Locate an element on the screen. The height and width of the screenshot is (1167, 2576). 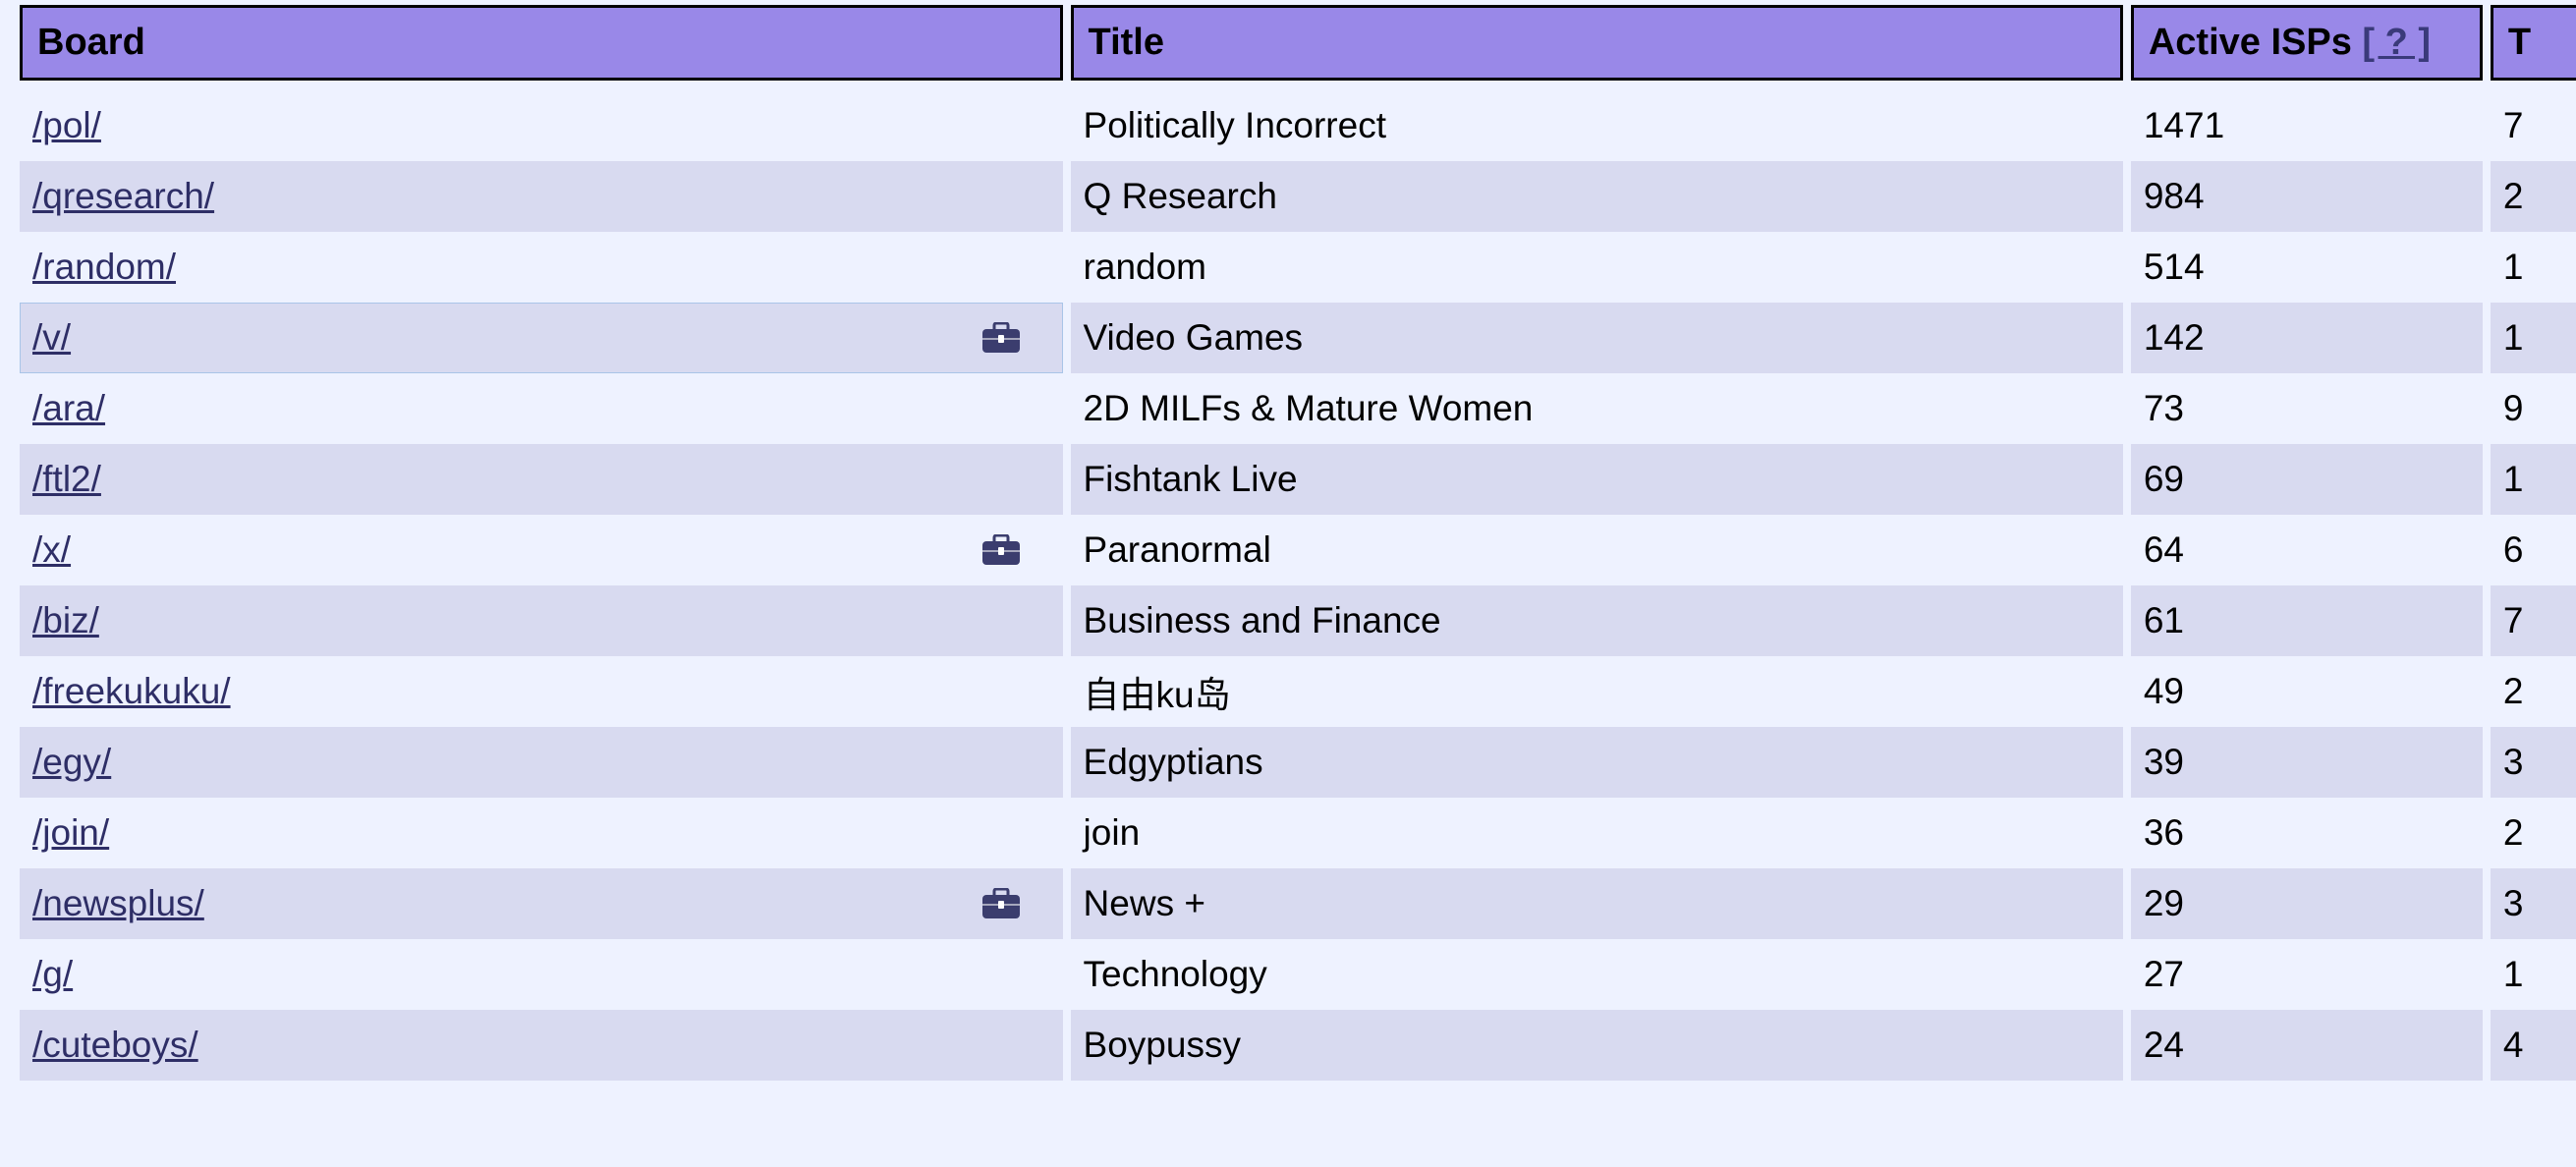
board-title: News + is located at coordinates (1144, 903).